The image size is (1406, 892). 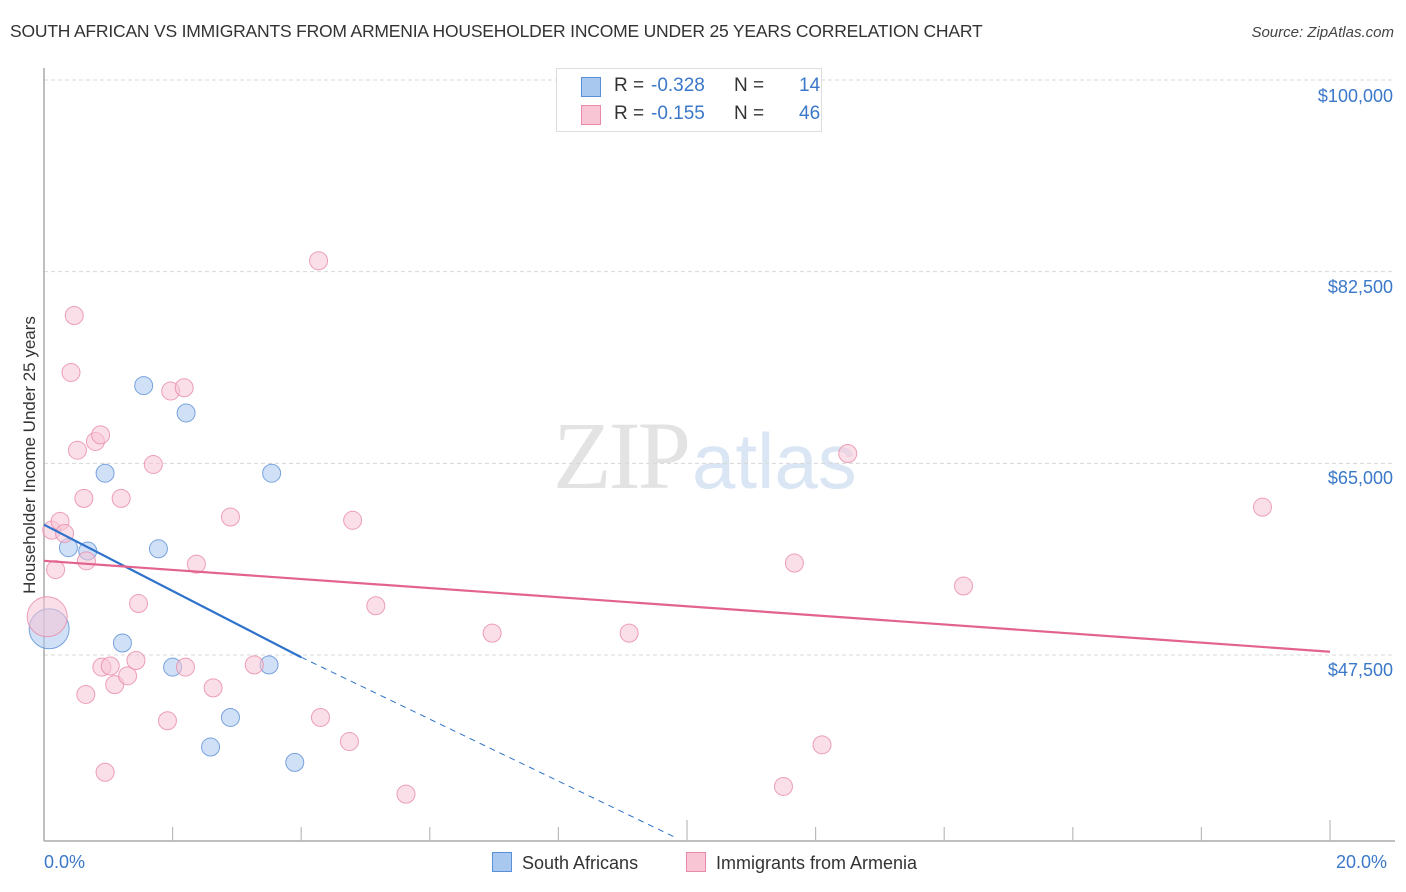 What do you see at coordinates (29, 455) in the screenshot?
I see `y-axis-label: Householder Income Under 25 years` at bounding box center [29, 455].